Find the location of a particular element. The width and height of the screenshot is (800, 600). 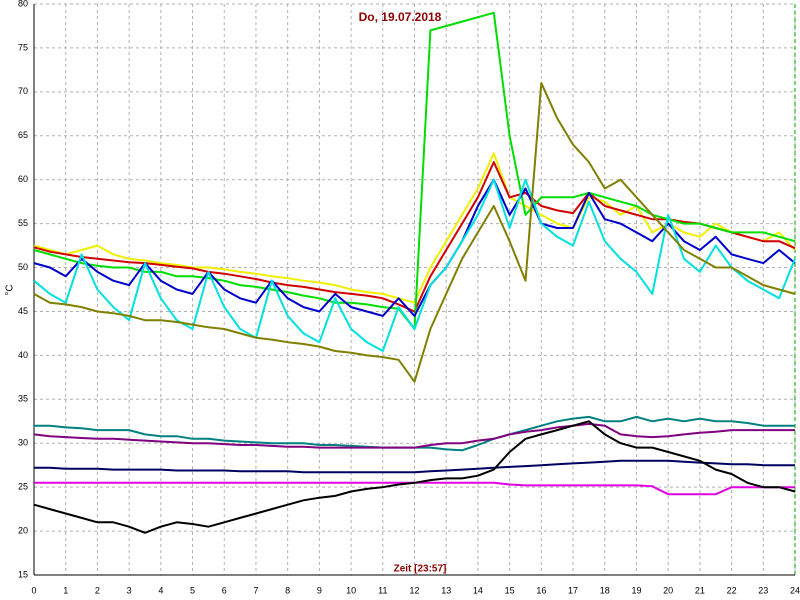

x-tick-label: 15 is located at coordinates (510, 590).